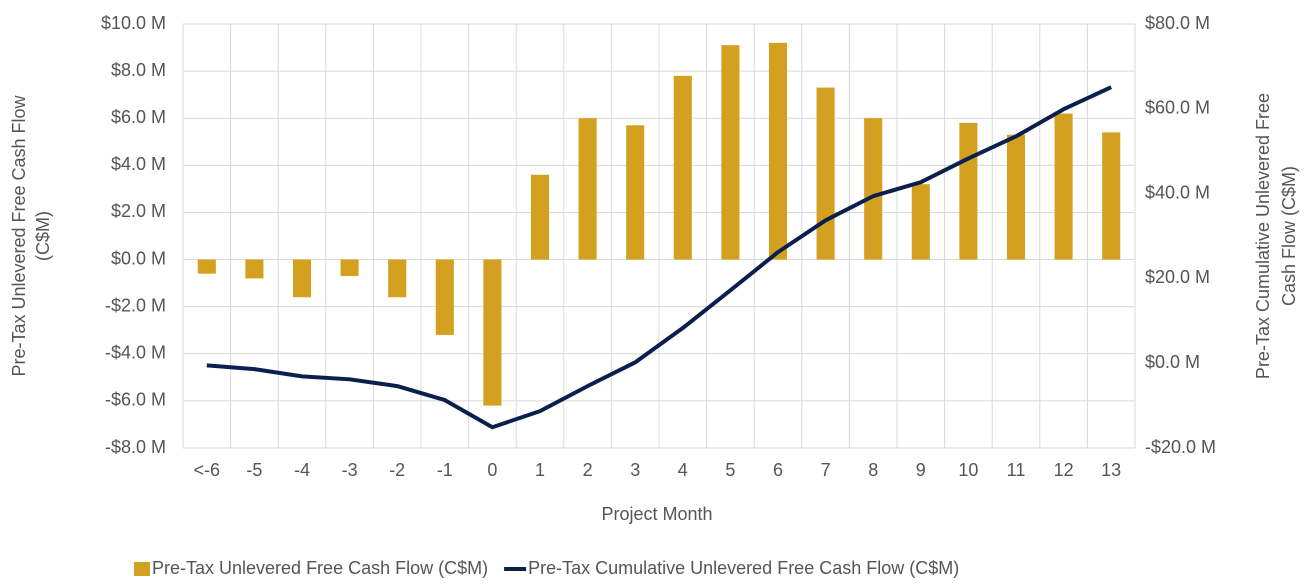  What do you see at coordinates (1111, 470) in the screenshot?
I see `x-tick-label: 13` at bounding box center [1111, 470].